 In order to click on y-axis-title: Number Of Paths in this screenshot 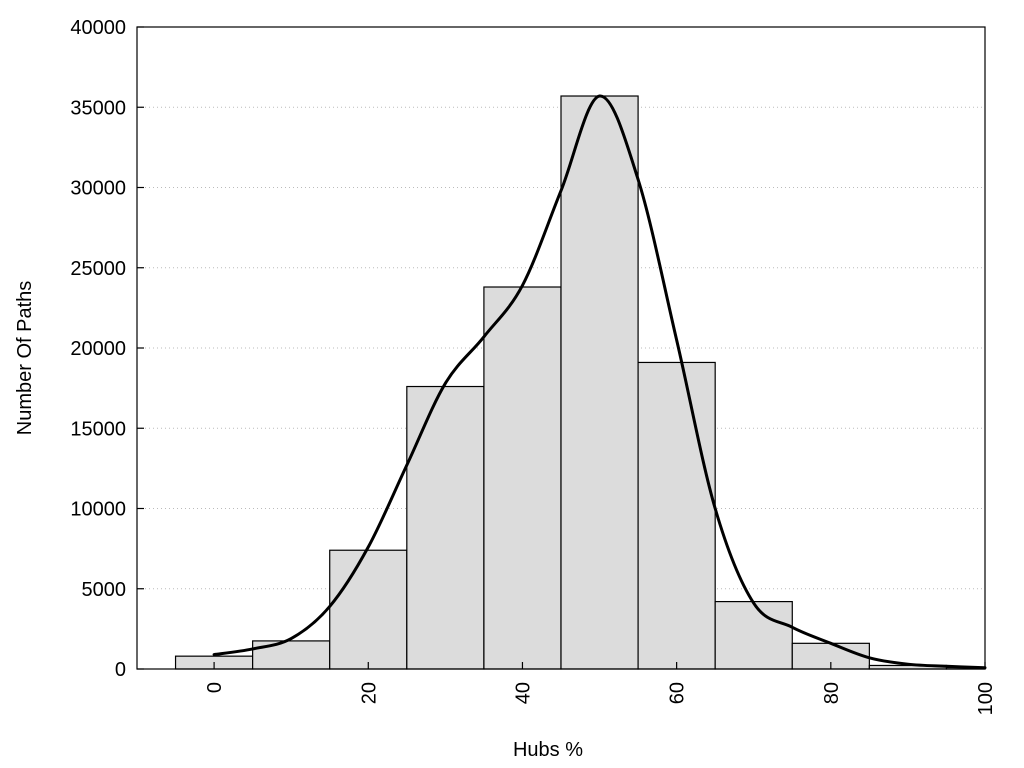, I will do `click(25, 358)`.